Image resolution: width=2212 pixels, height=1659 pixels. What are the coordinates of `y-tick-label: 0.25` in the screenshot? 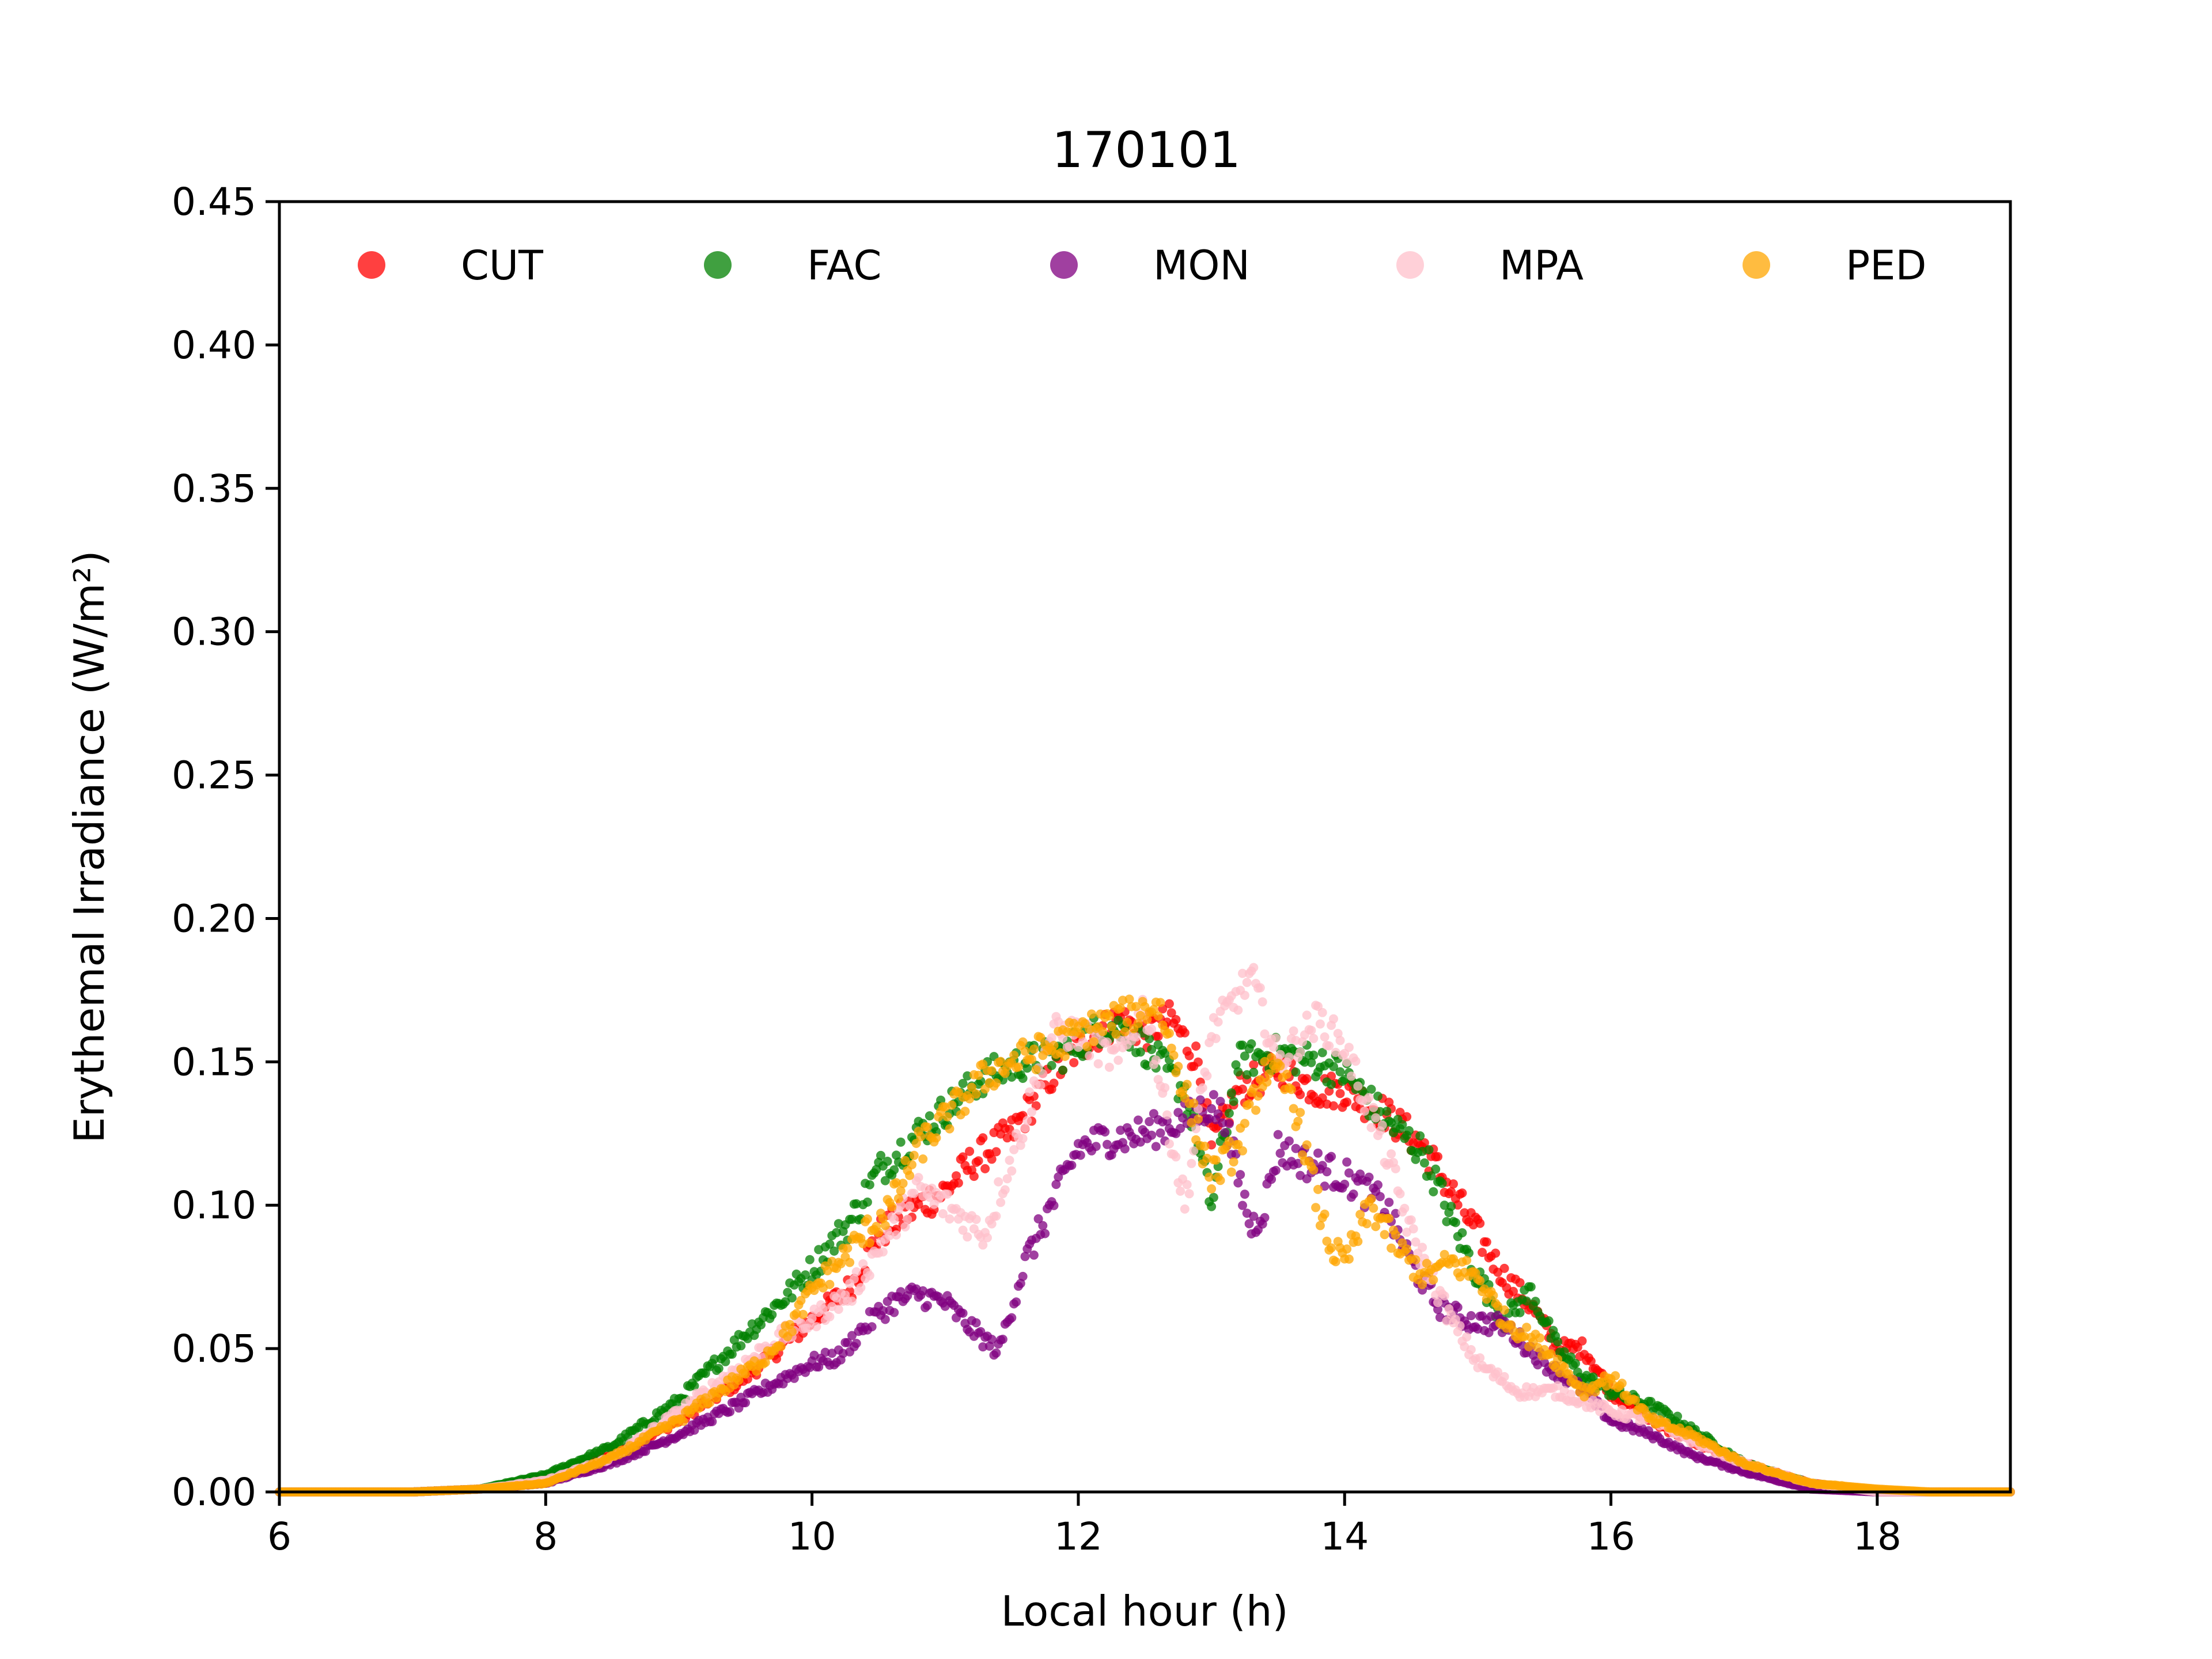 It's located at (214, 775).